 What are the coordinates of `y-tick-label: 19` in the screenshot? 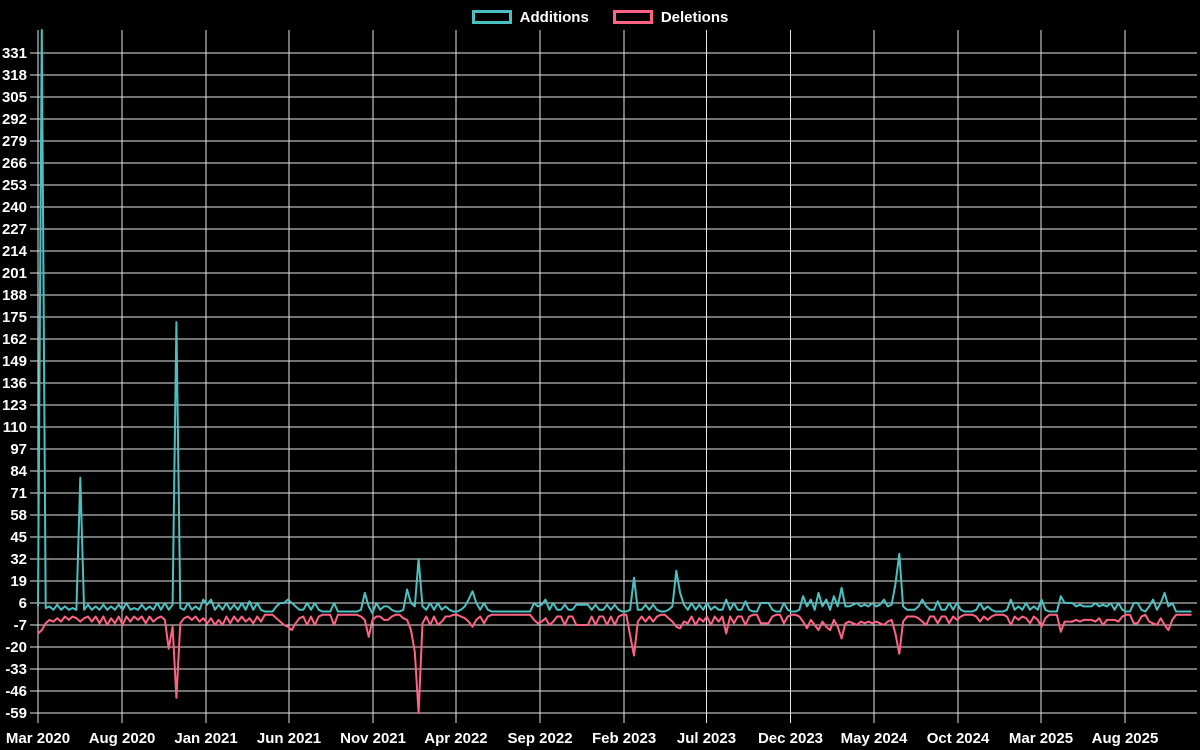 It's located at (18, 581).